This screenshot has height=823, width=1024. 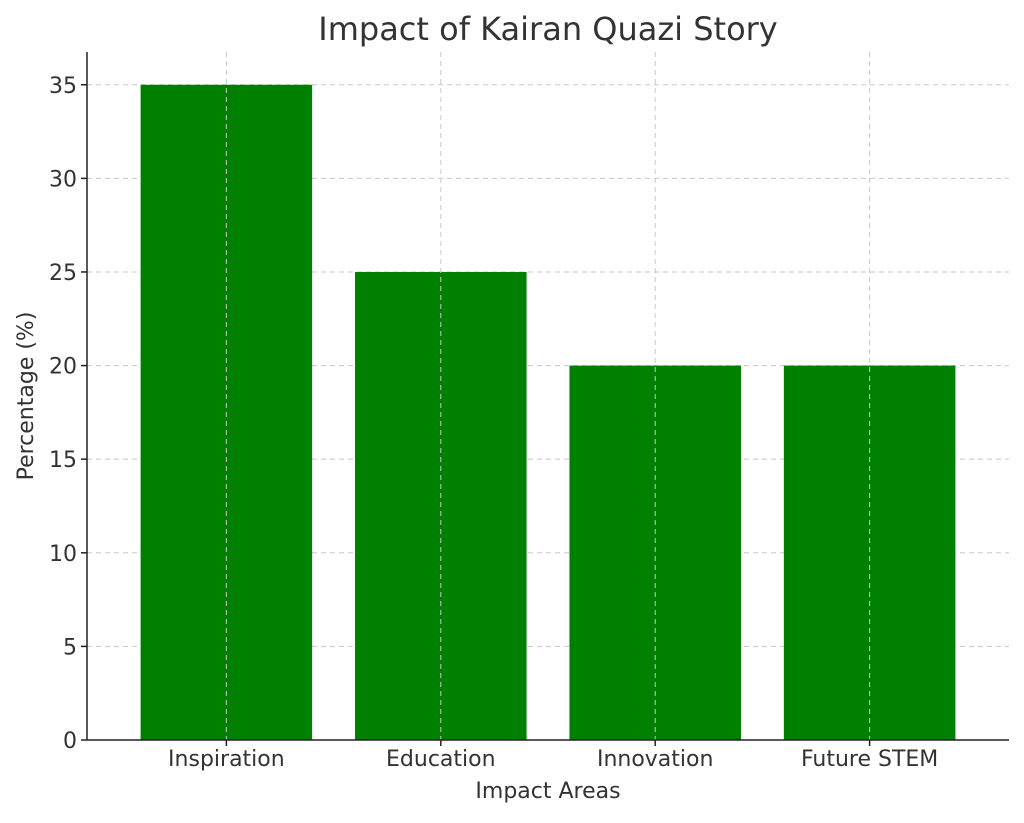 I want to click on y-ticks-layer: 0 5 10 15 20 25 30 35, so click(x=68, y=414).